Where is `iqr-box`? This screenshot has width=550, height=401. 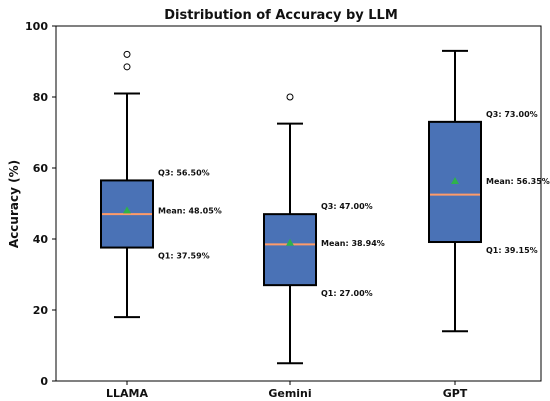
iqr-box is located at coordinates (290, 250).